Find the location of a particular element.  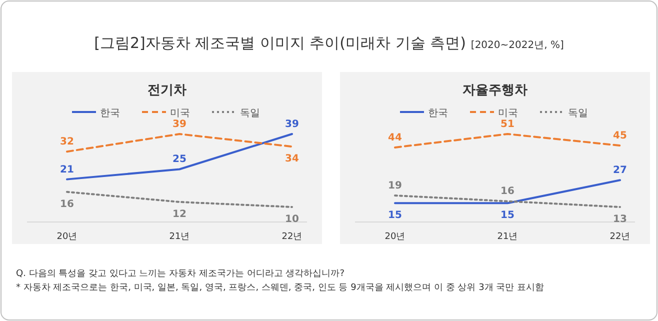

data-label: 21 is located at coordinates (67, 170).